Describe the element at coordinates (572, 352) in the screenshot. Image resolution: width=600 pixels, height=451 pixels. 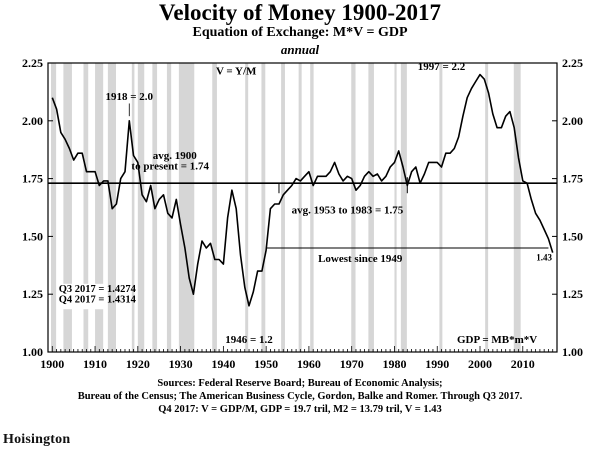
I see `y-tick-label-right: 1.00` at that location.